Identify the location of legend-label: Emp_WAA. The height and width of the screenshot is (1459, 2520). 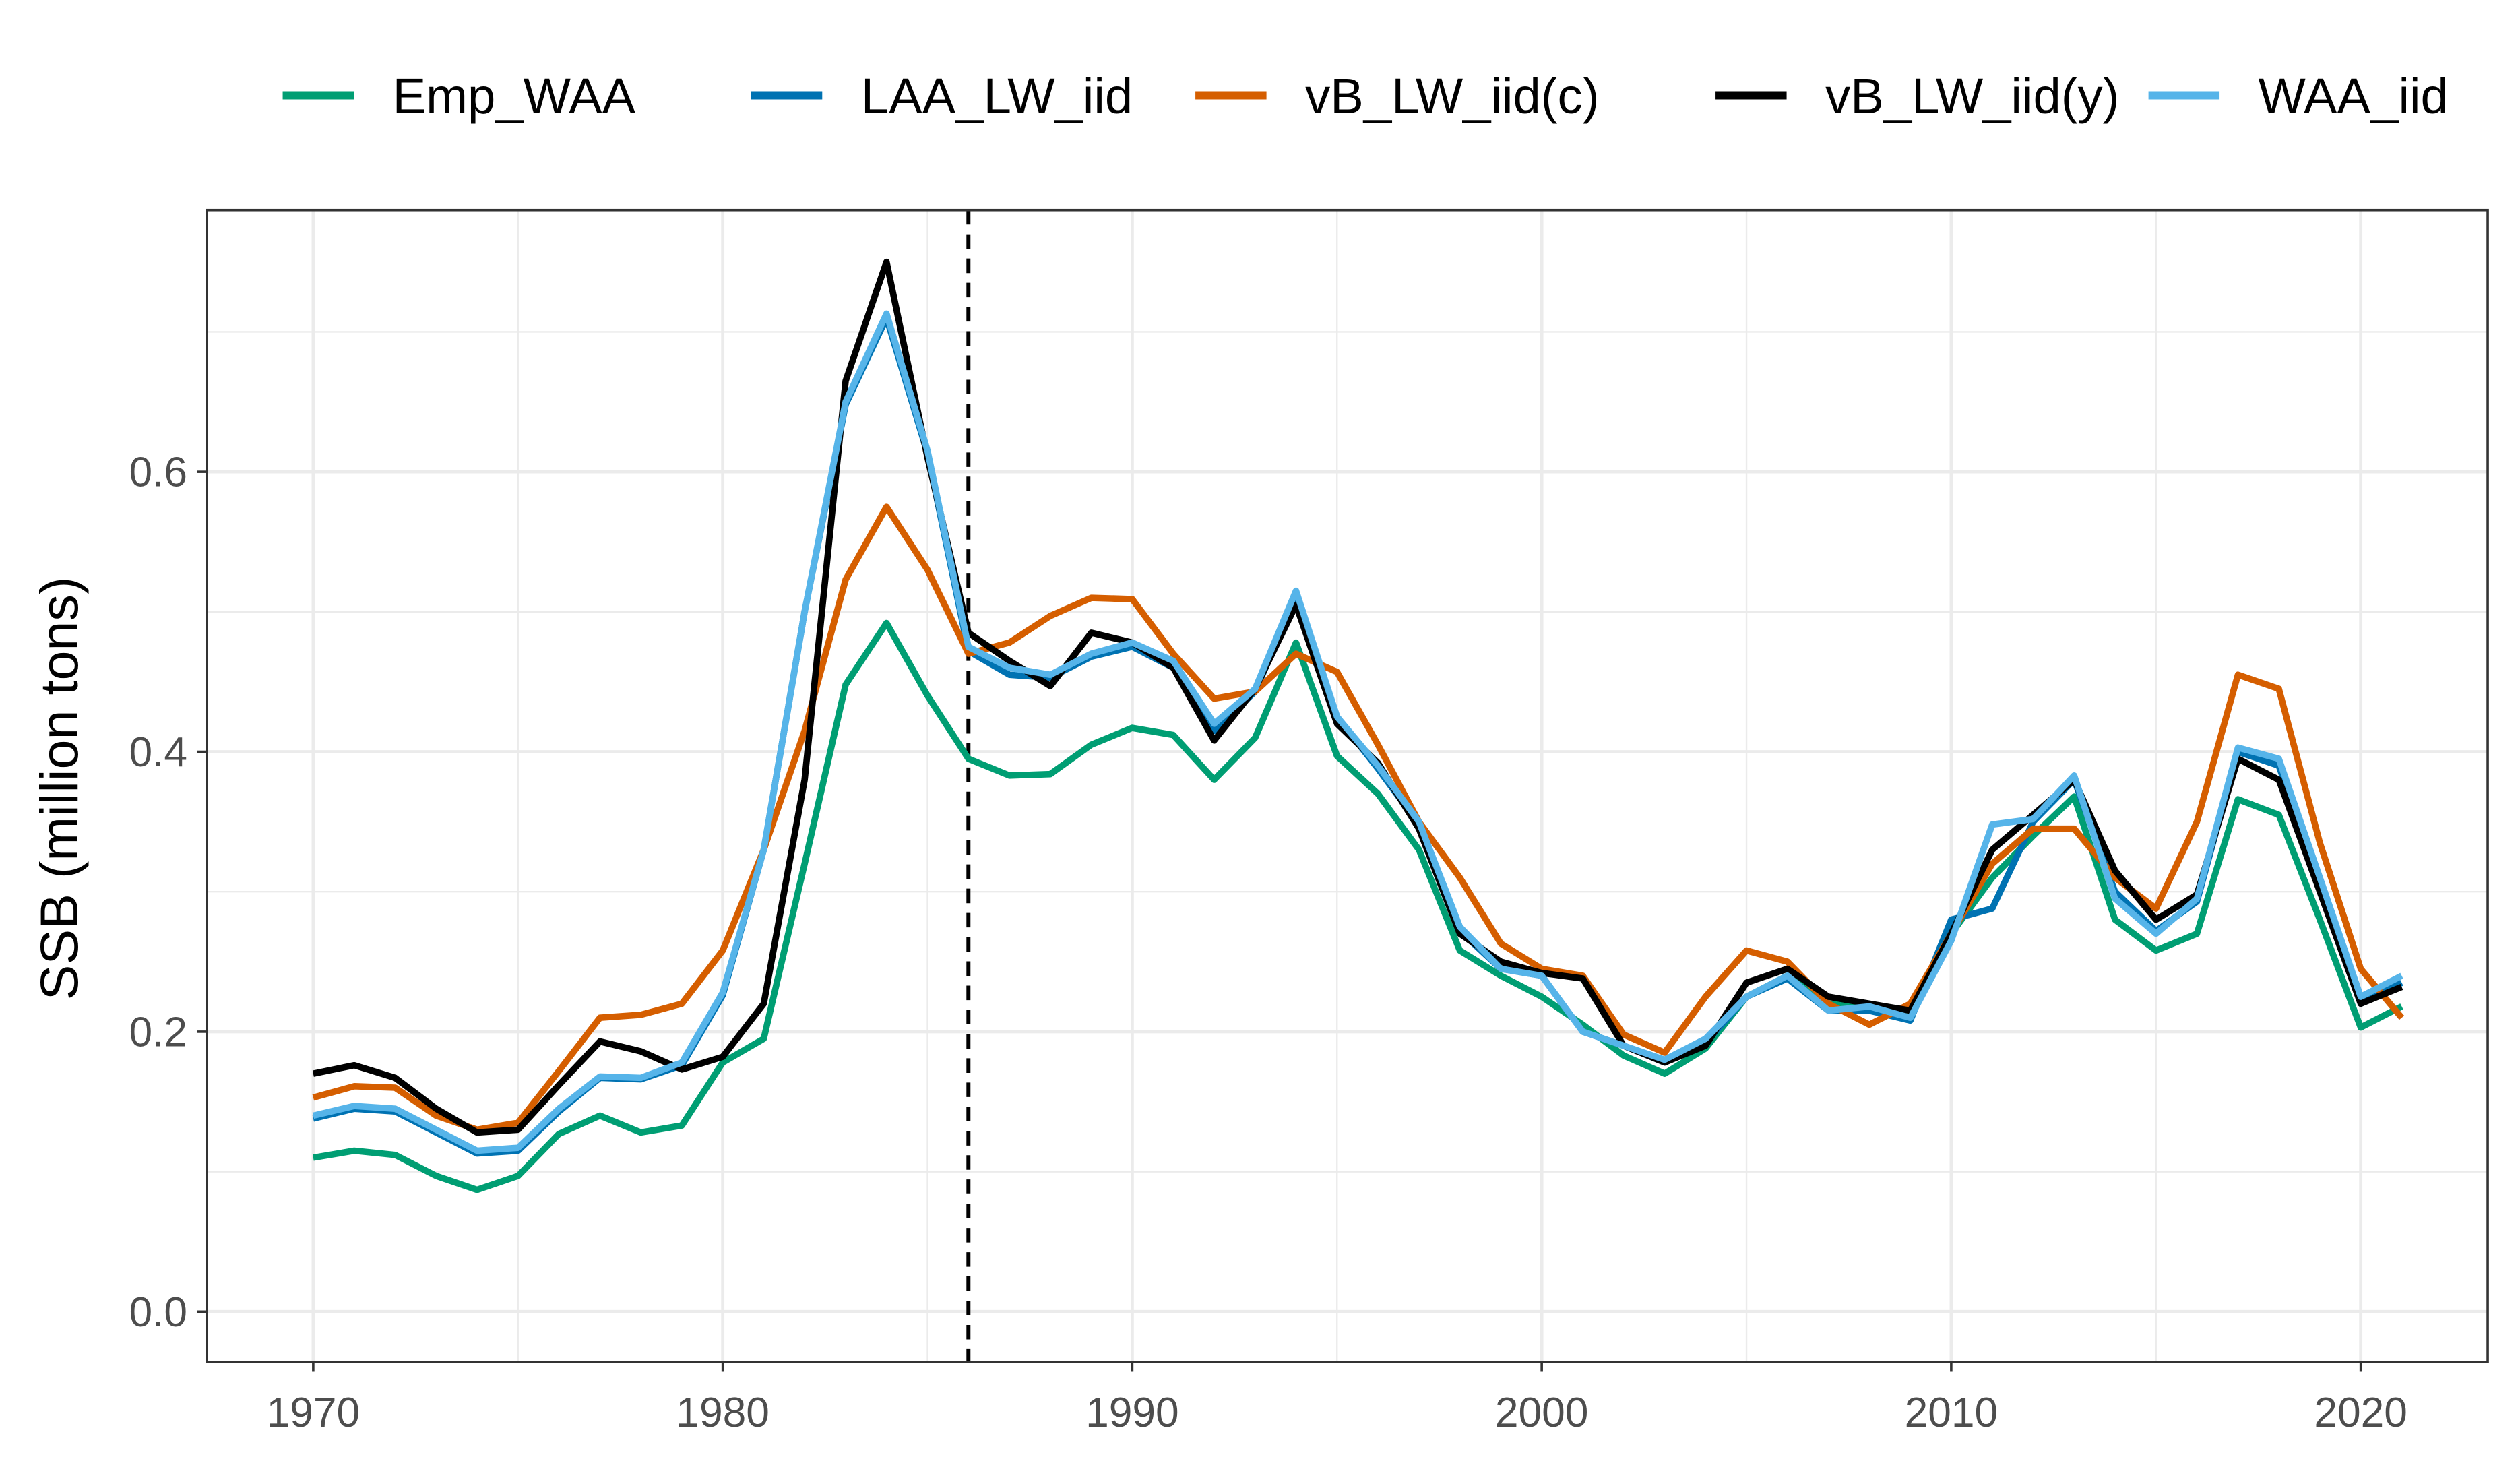
(514, 96).